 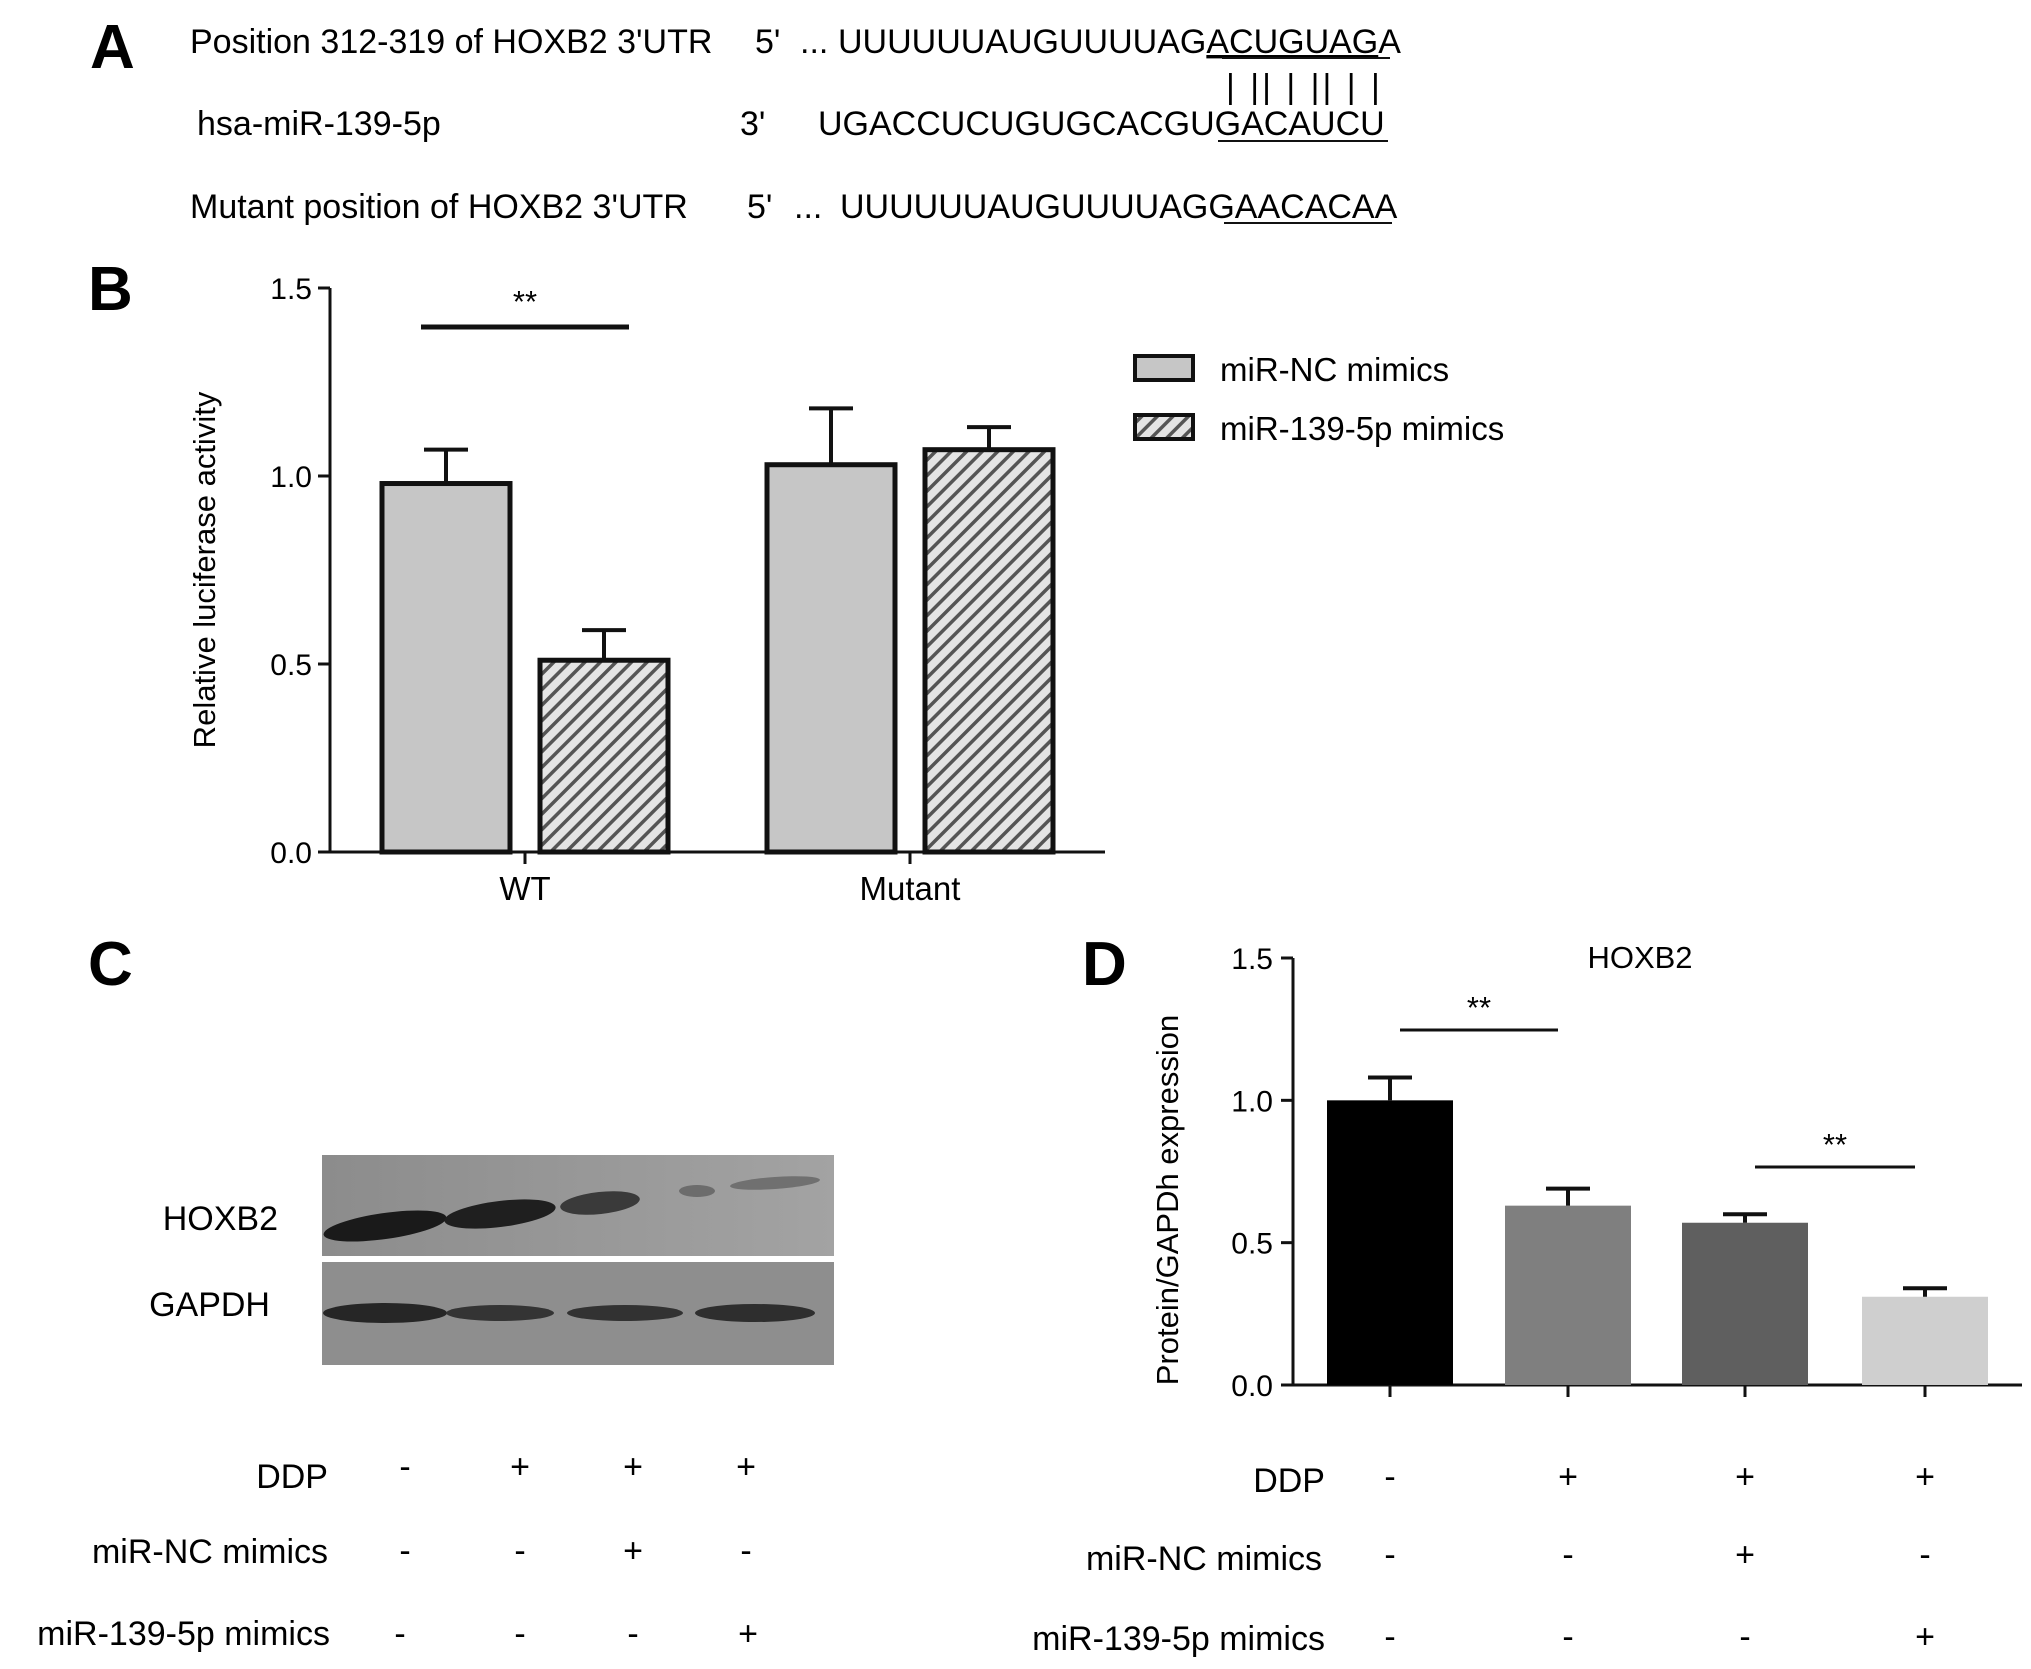 What do you see at coordinates (1104, 964) in the screenshot?
I see `panel-letter-d: D` at bounding box center [1104, 964].